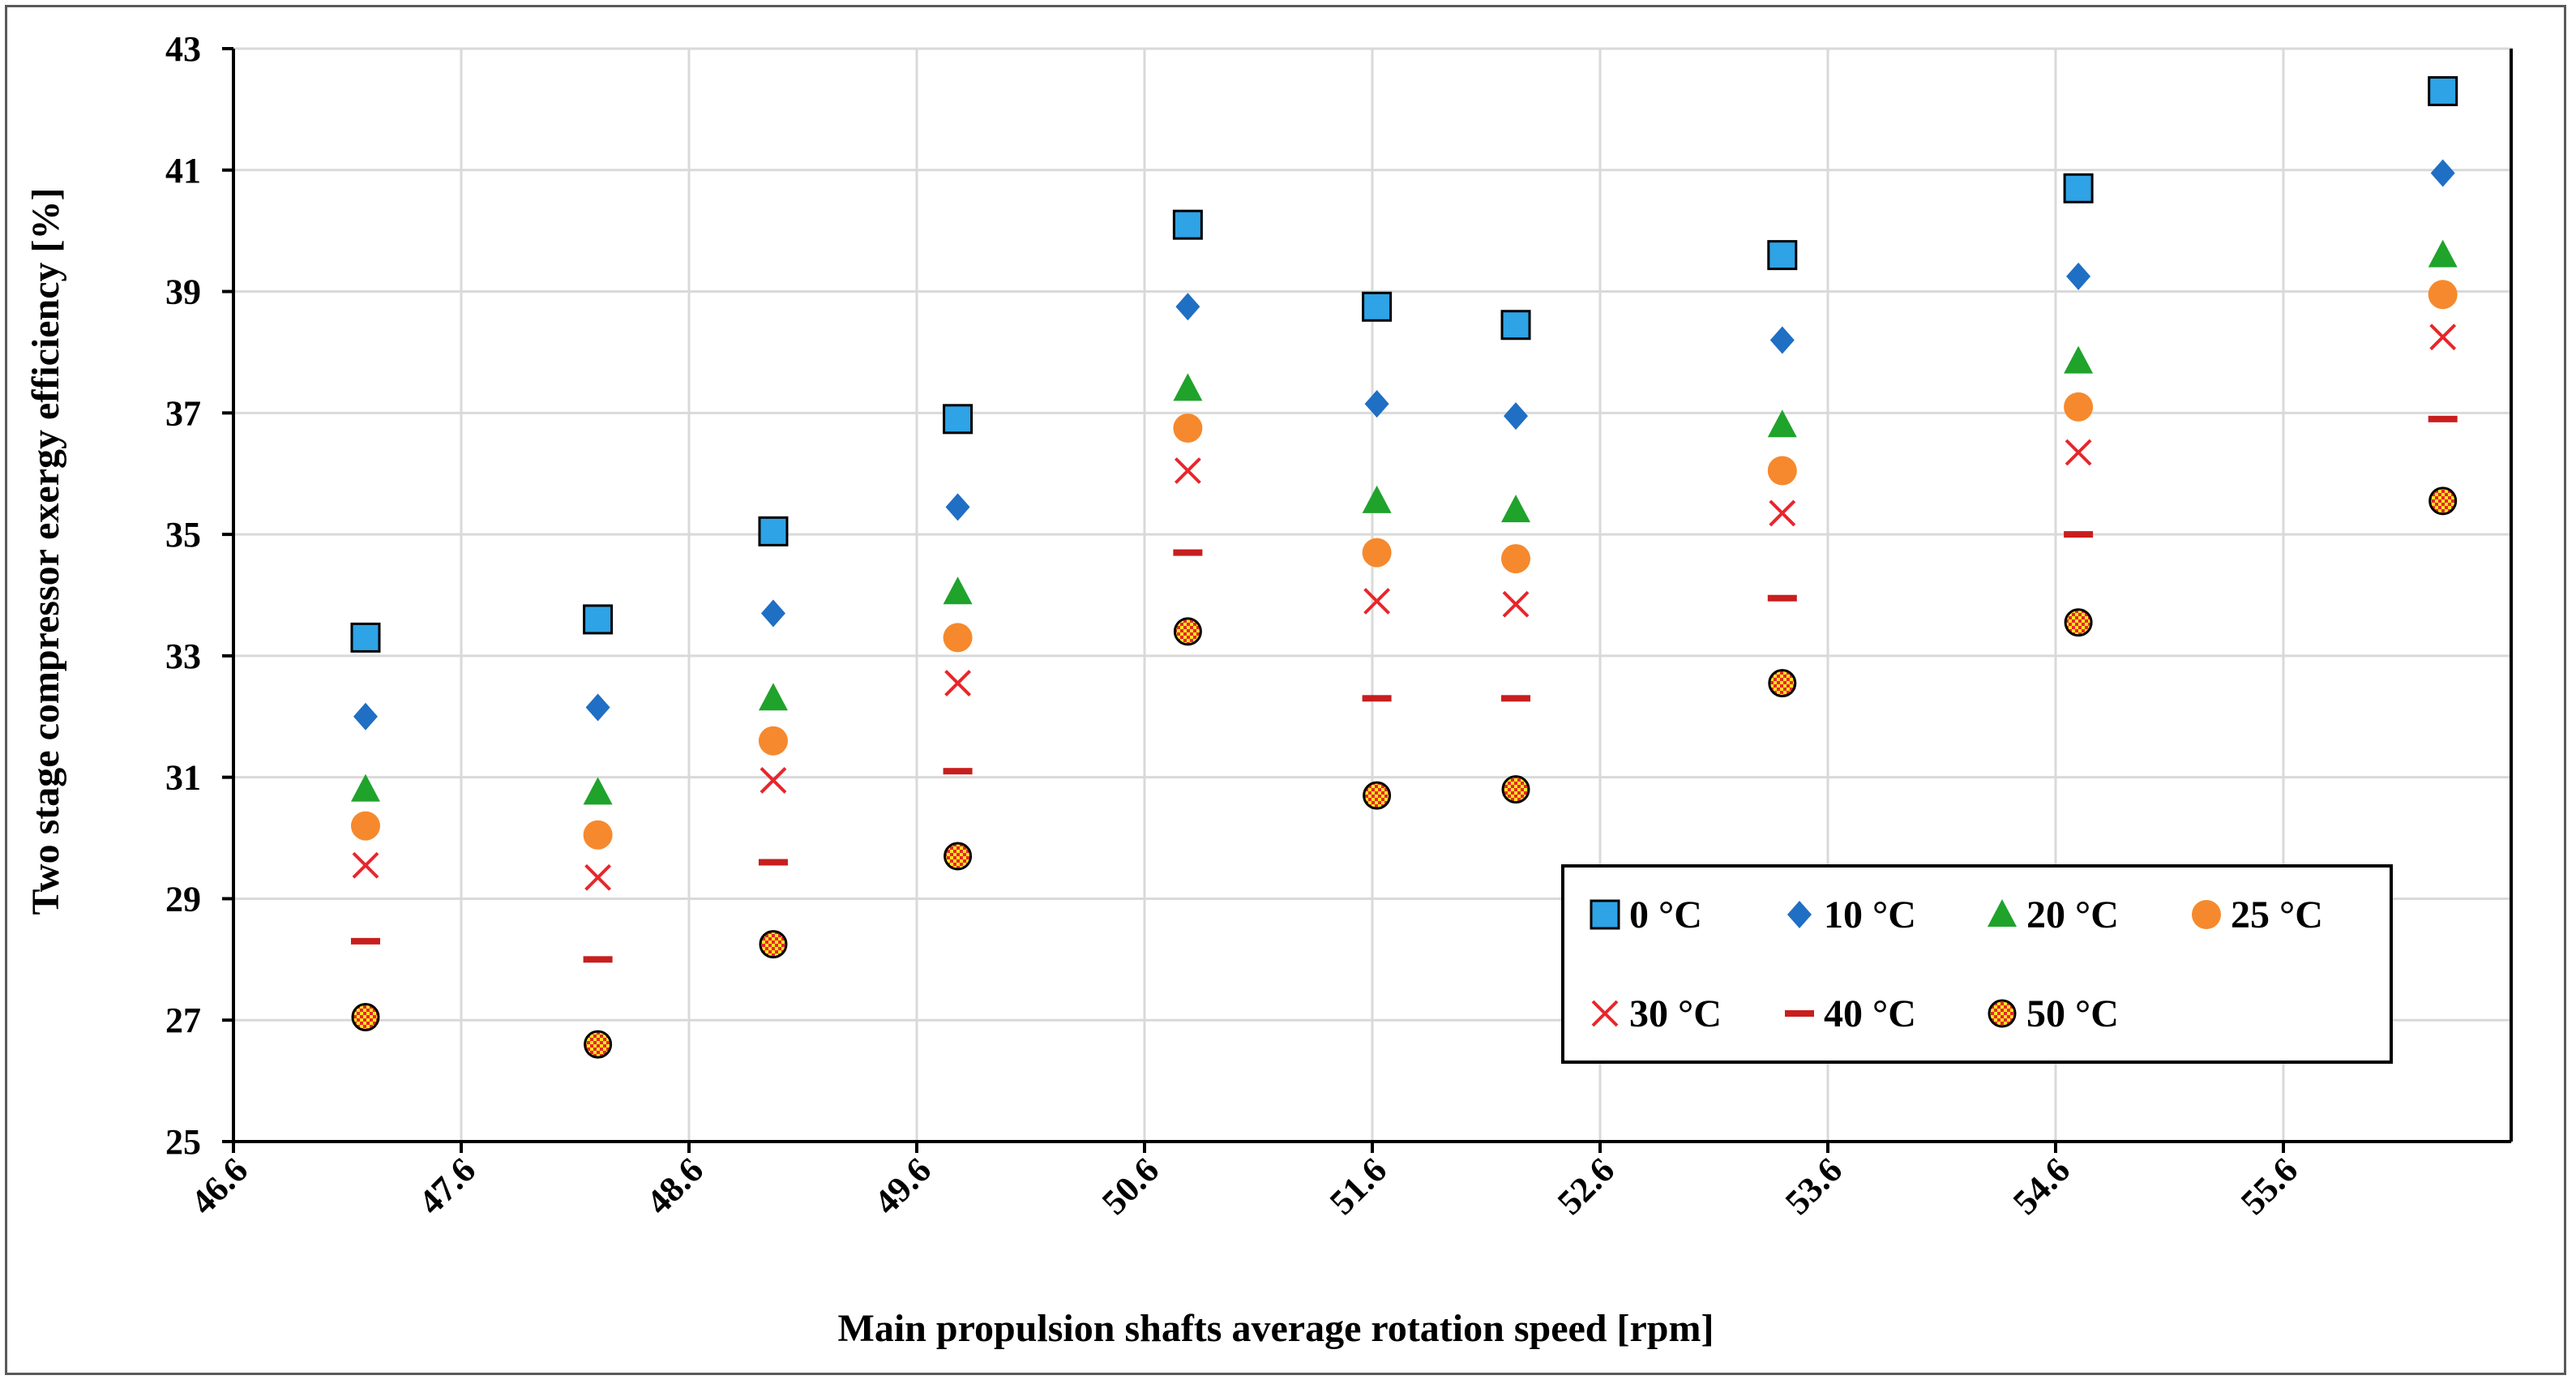 Image resolution: width=2576 pixels, height=1384 pixels. Describe the element at coordinates (183, 49) in the screenshot. I see `y-tick-label: 43` at that location.